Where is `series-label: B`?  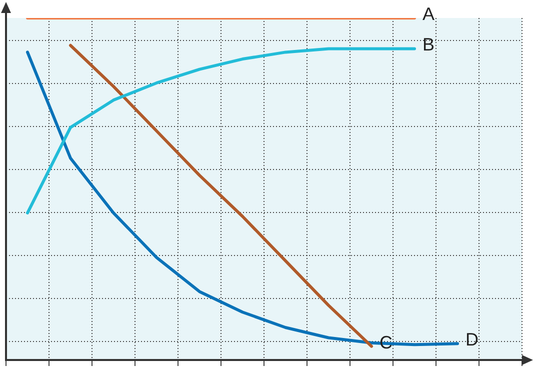 series-label: B is located at coordinates (428, 44).